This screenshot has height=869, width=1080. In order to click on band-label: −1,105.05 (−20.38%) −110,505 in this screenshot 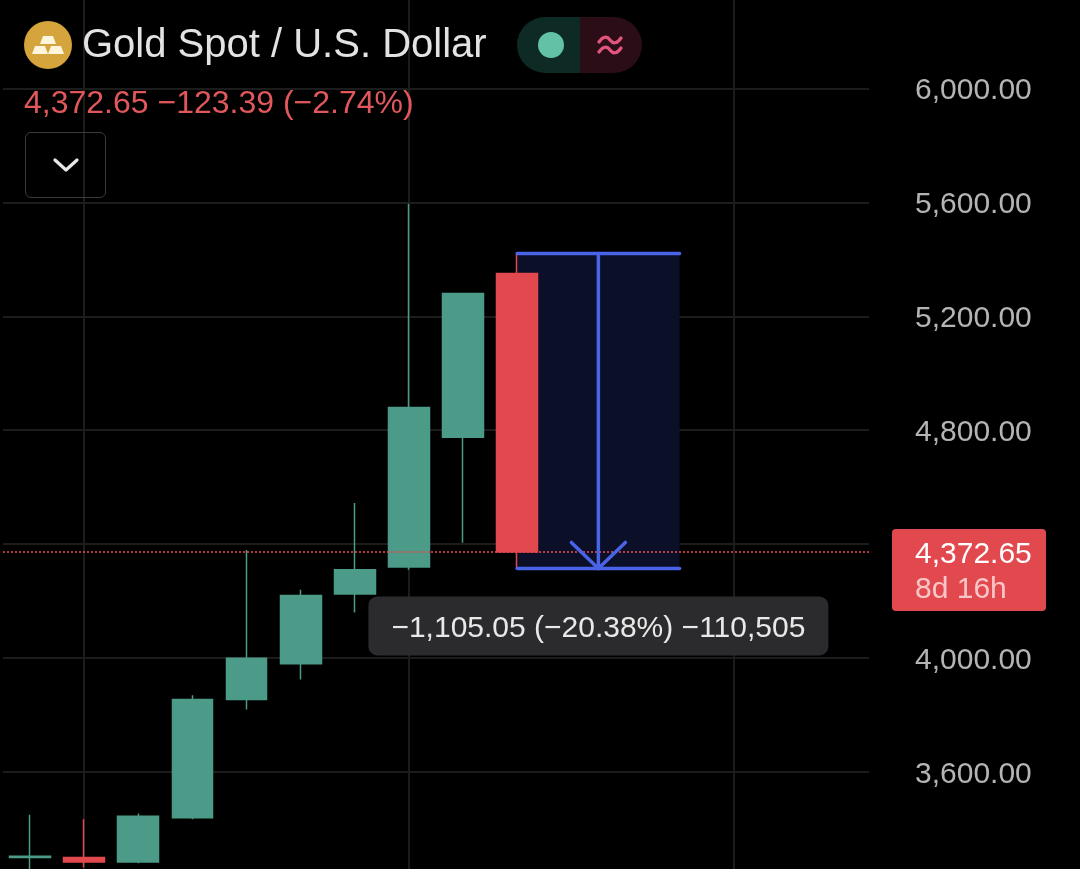, I will do `click(598, 626)`.